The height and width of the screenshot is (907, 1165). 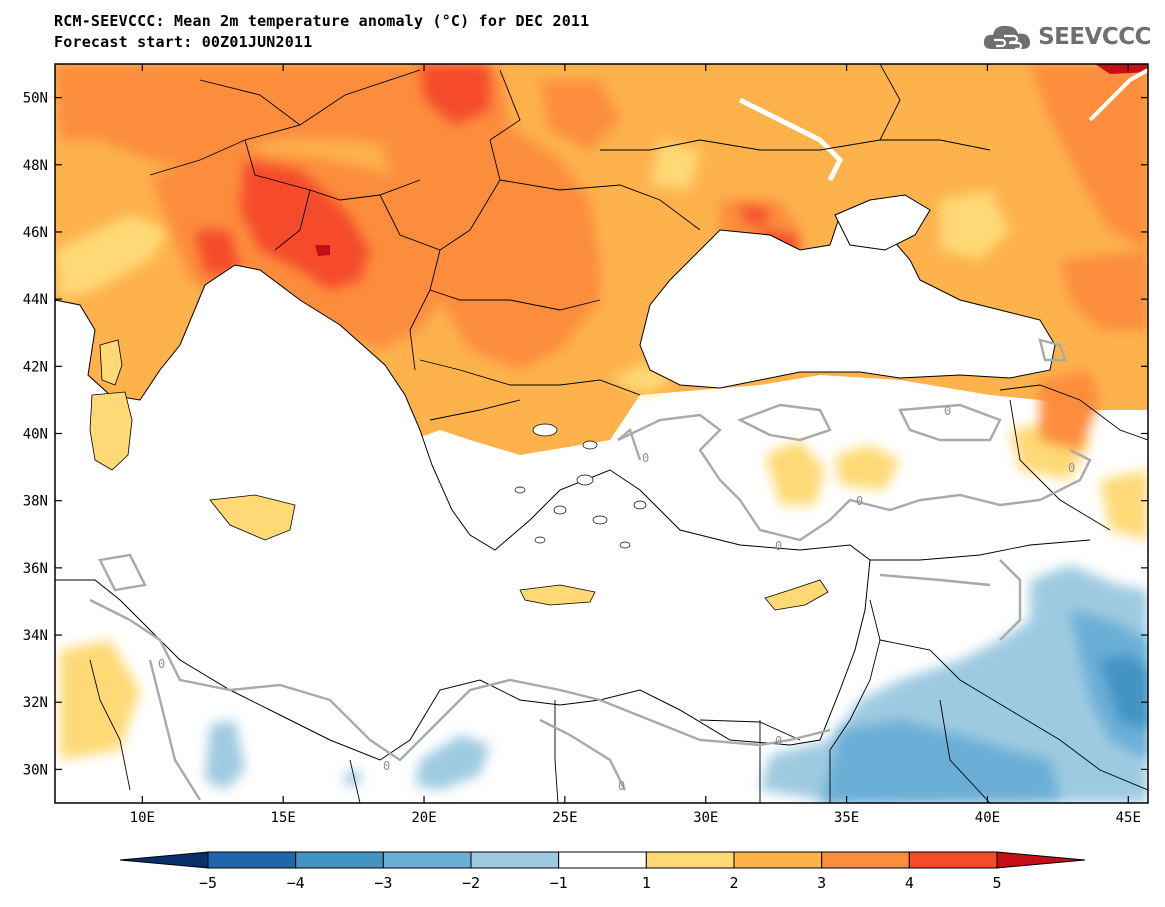 What do you see at coordinates (35, 703) in the screenshot?
I see `lat-tick-label: 32N` at bounding box center [35, 703].